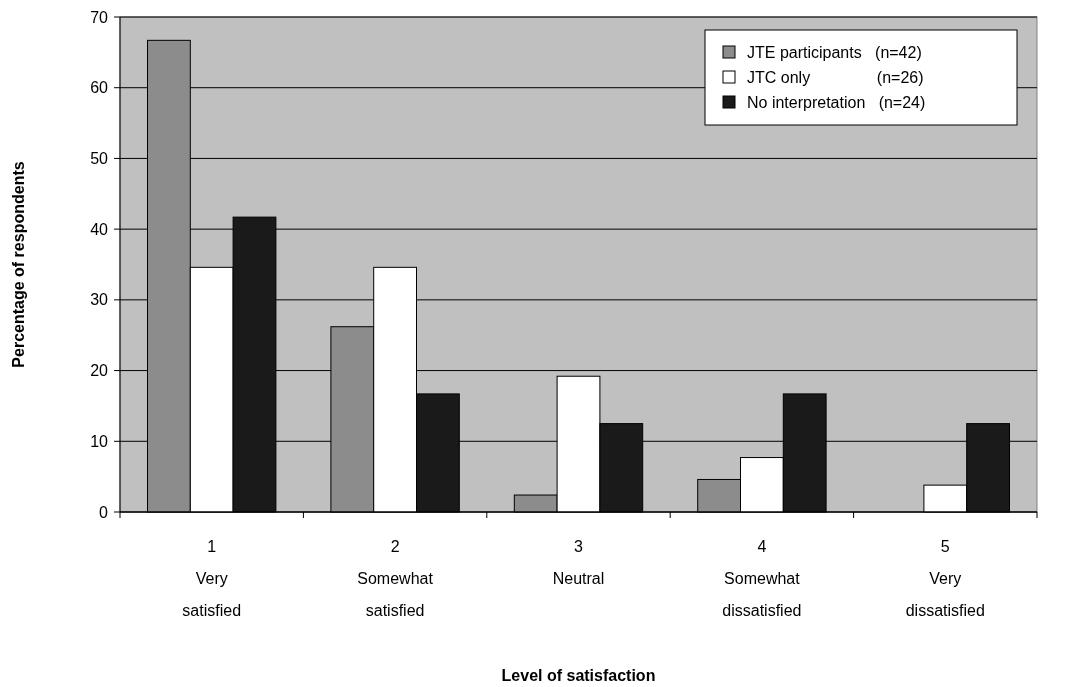 The width and height of the screenshot is (1067, 687). I want to click on y-tick-label: 40, so click(99, 229).